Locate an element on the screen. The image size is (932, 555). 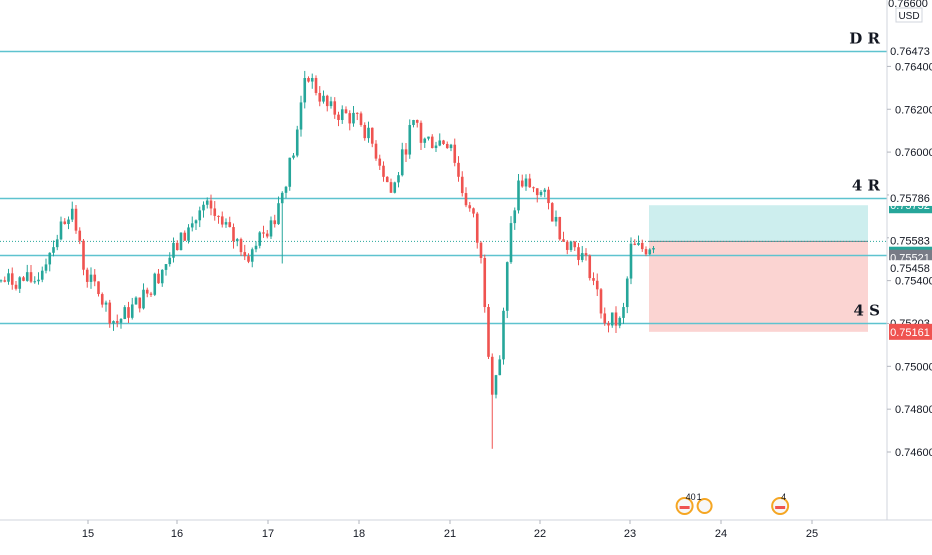
time-tick-label: 18 is located at coordinates (359, 534).